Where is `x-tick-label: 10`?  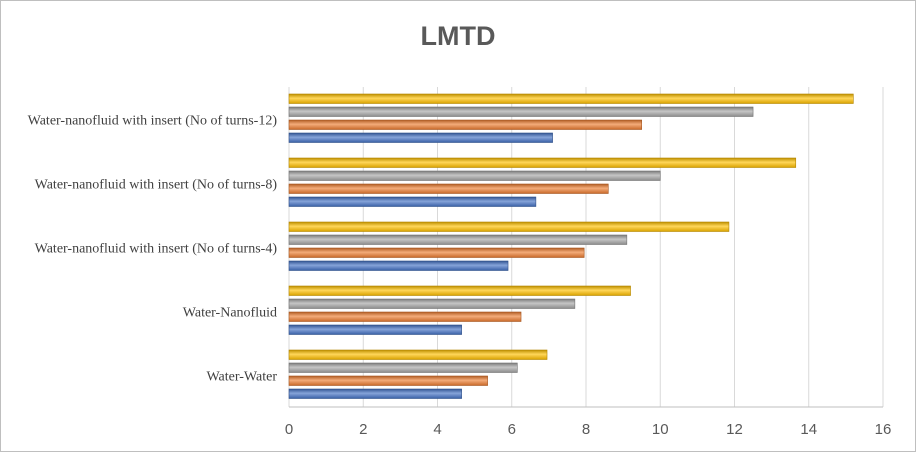 x-tick-label: 10 is located at coordinates (660, 429).